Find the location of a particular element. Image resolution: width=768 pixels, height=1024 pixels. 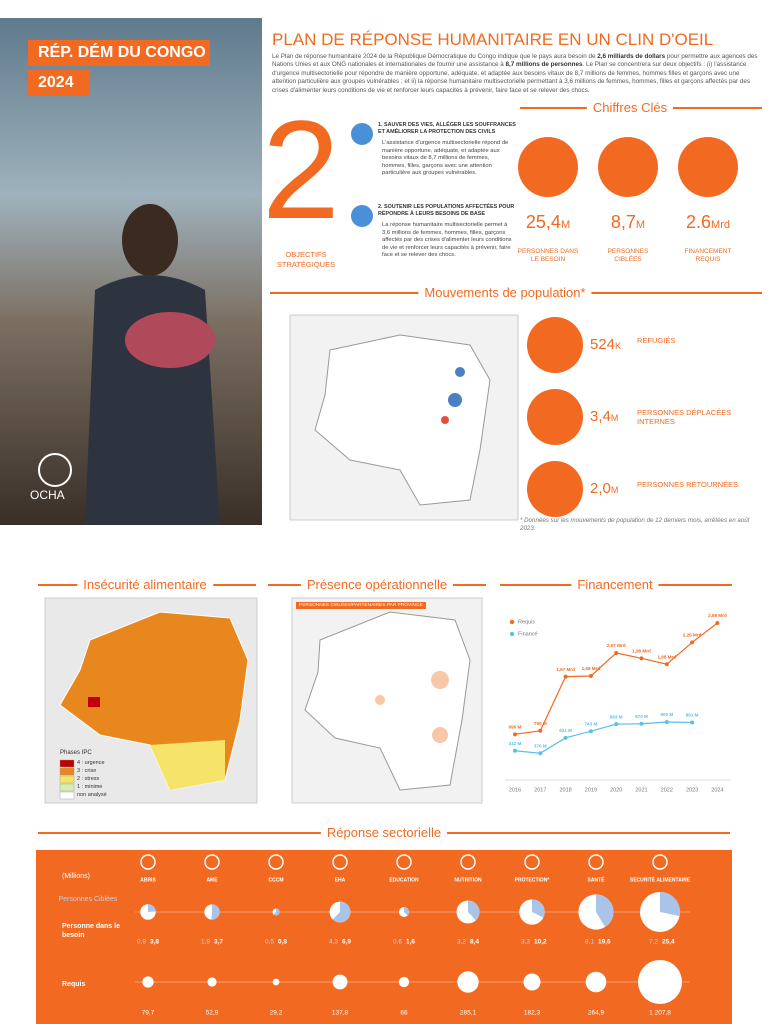

row-label: (Millions) is located at coordinates (76, 876).